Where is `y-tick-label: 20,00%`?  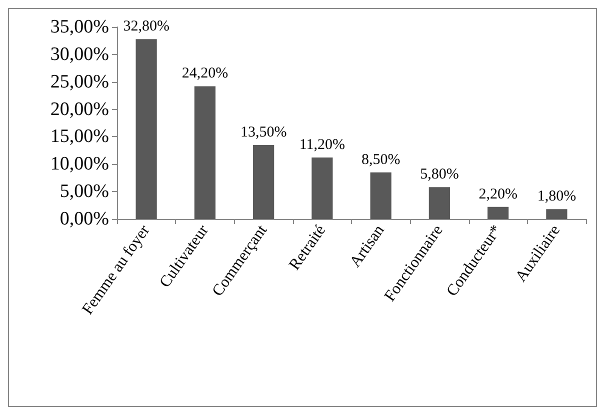 y-tick-label: 20,00% is located at coordinates (80, 109).